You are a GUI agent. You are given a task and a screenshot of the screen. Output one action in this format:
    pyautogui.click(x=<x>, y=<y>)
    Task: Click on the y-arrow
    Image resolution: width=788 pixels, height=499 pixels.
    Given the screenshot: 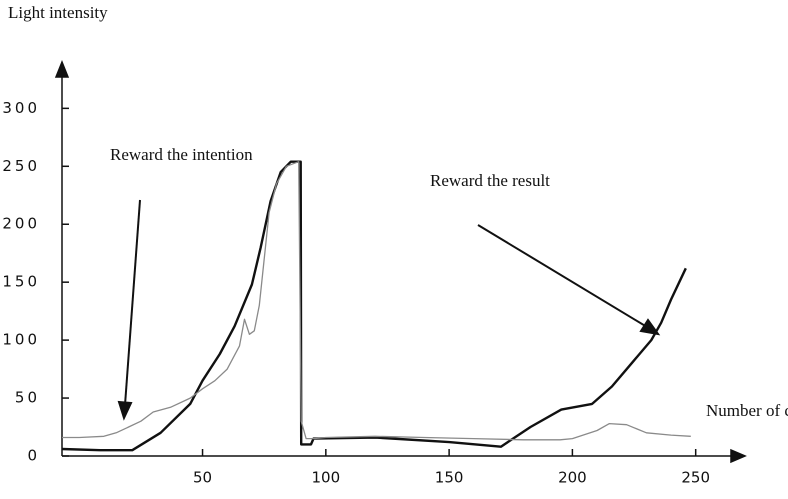 What is the action you would take?
    pyautogui.click(x=62, y=68)
    